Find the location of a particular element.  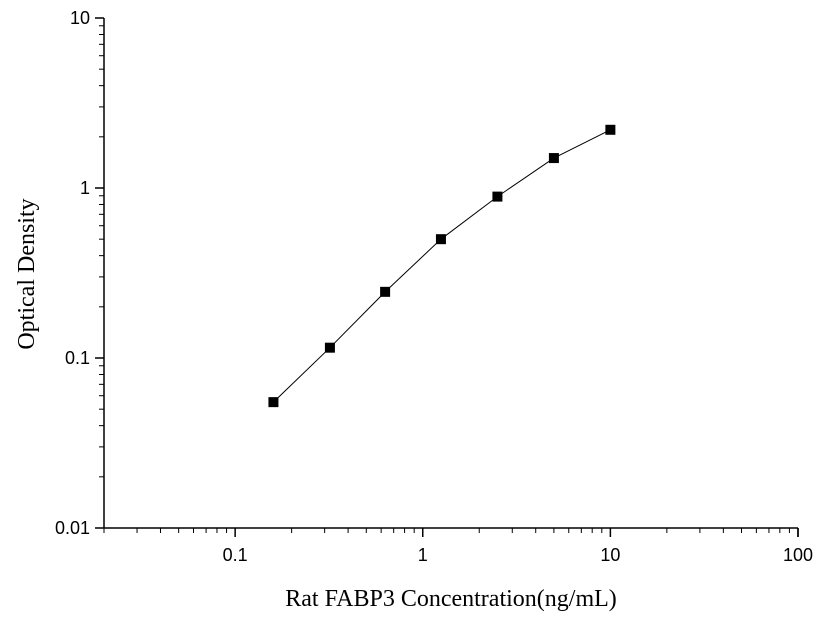

y-axis-title: Optical Density is located at coordinates (27, 273).